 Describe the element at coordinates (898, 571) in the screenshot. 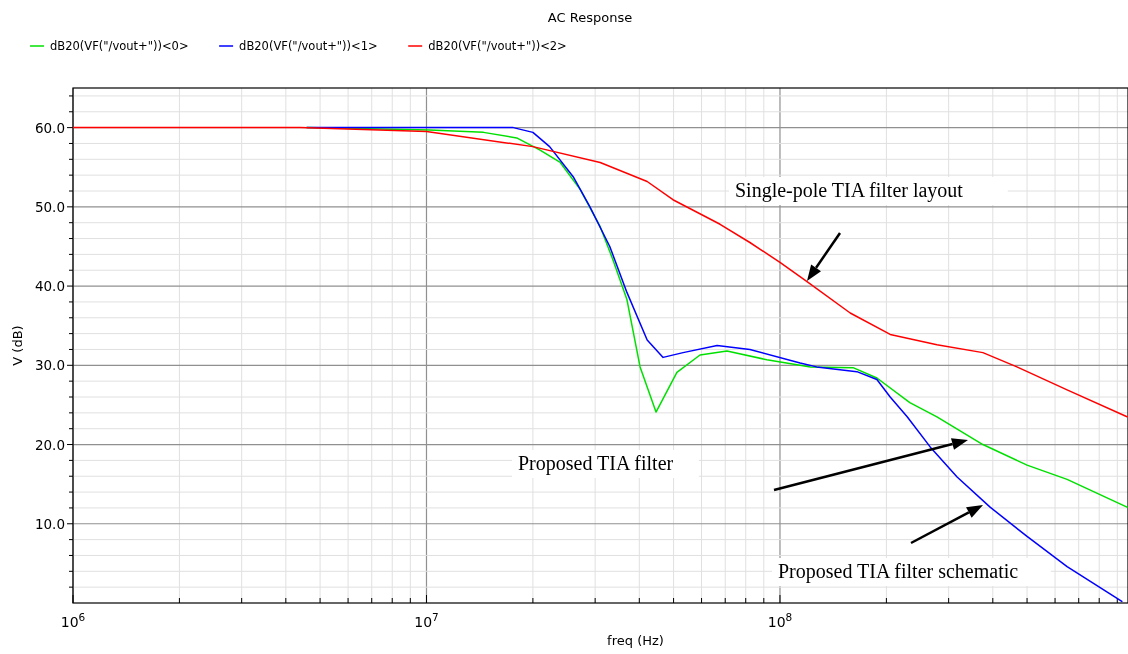

I see `annotation: Proposed TIA filter schematic` at that location.